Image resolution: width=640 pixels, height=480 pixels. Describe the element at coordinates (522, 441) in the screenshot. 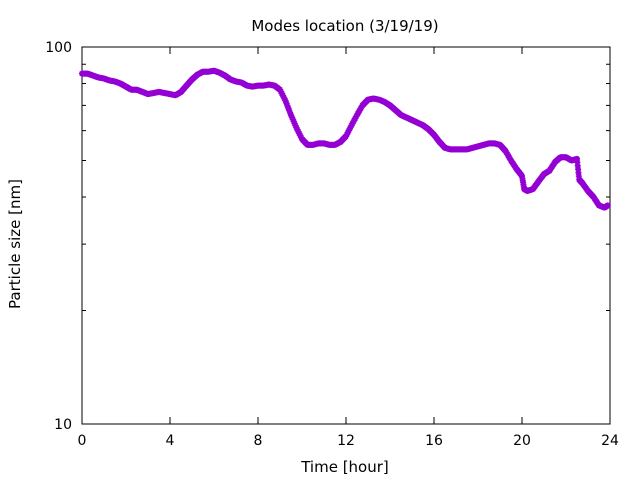

I see `x-tick-label: 20` at that location.